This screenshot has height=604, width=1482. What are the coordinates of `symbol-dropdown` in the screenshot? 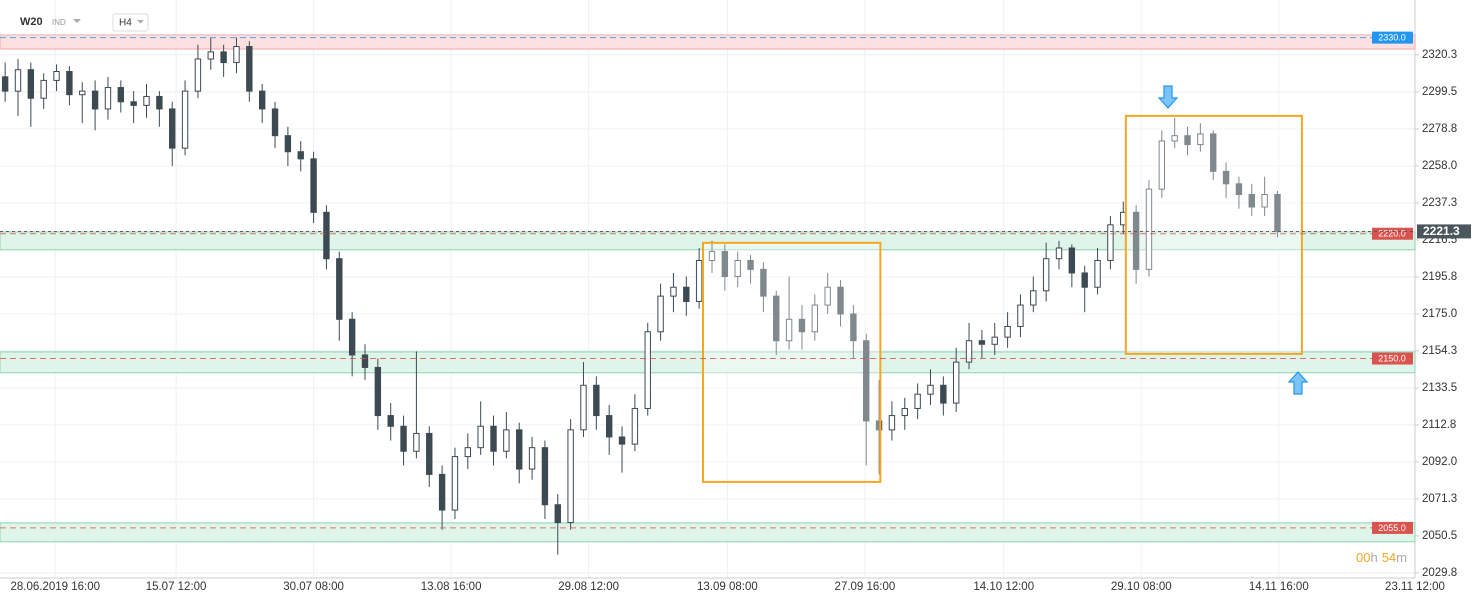 It's located at (77, 21).